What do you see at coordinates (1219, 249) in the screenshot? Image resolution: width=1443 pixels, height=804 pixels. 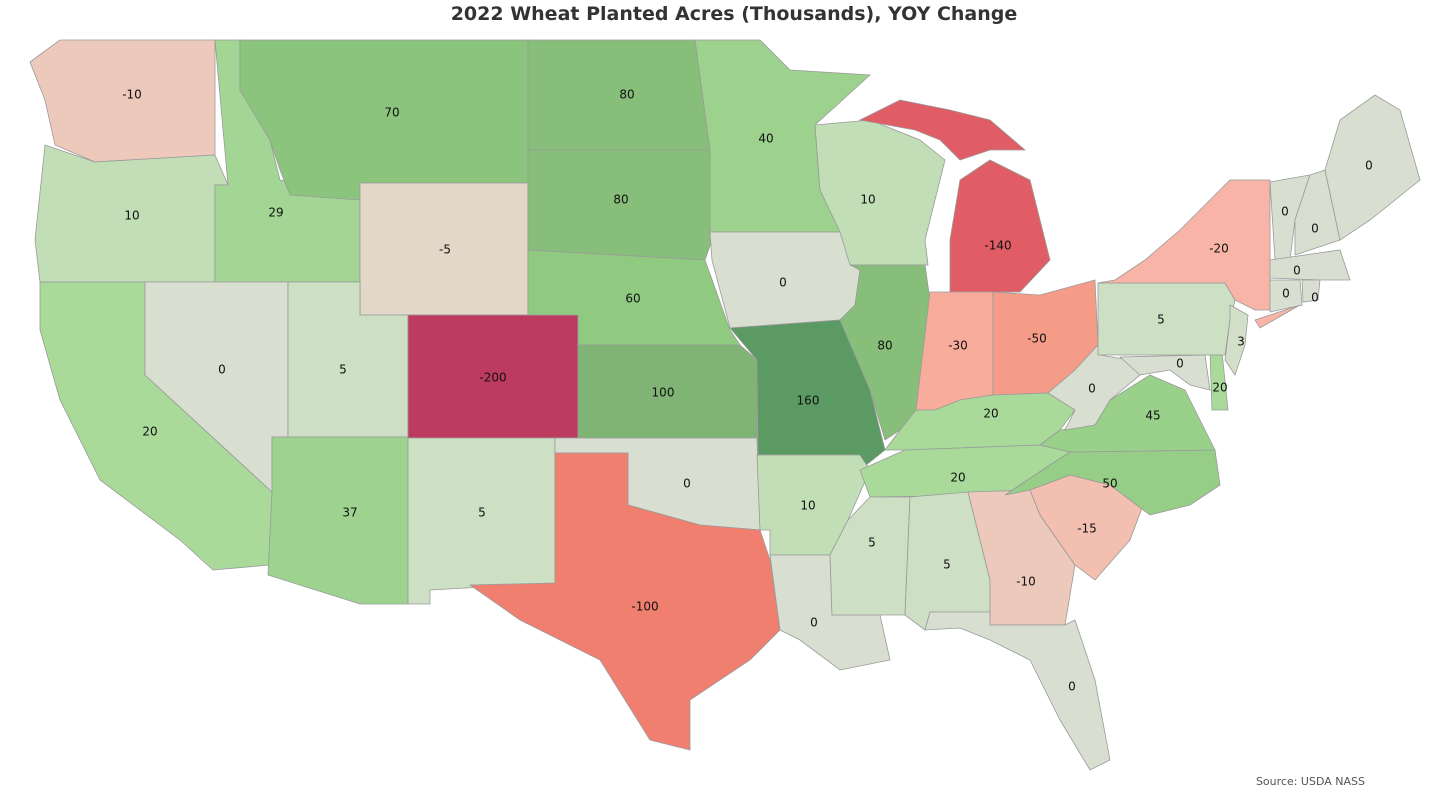 I see `region-value: -20` at bounding box center [1219, 249].